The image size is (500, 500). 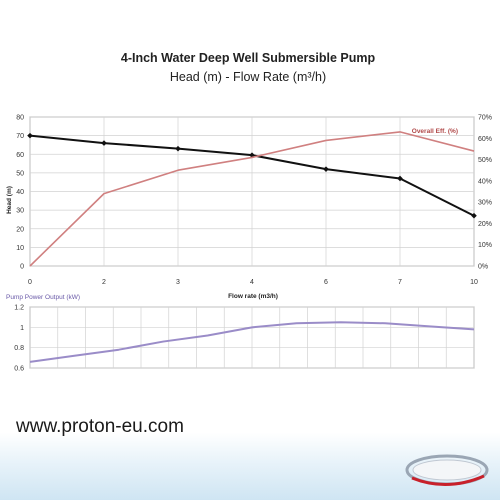 What do you see at coordinates (485, 118) in the screenshot?
I see `y2-tick-label: 70%` at bounding box center [485, 118].